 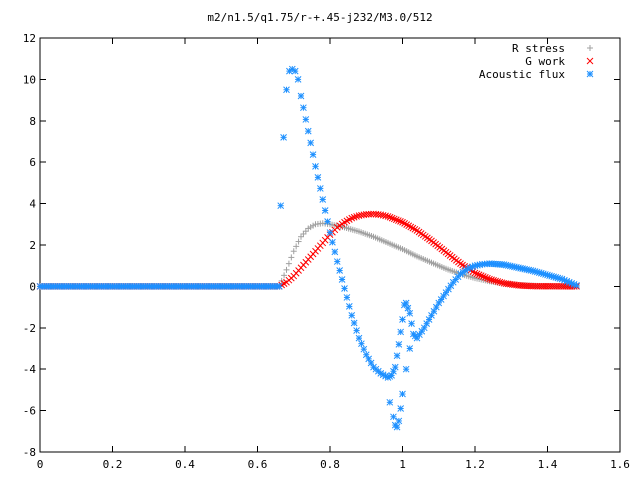 I want to click on chart-title: m2/n1.5/q1.75/r-+.45-j232/M3.0/512, so click(x=319, y=17).